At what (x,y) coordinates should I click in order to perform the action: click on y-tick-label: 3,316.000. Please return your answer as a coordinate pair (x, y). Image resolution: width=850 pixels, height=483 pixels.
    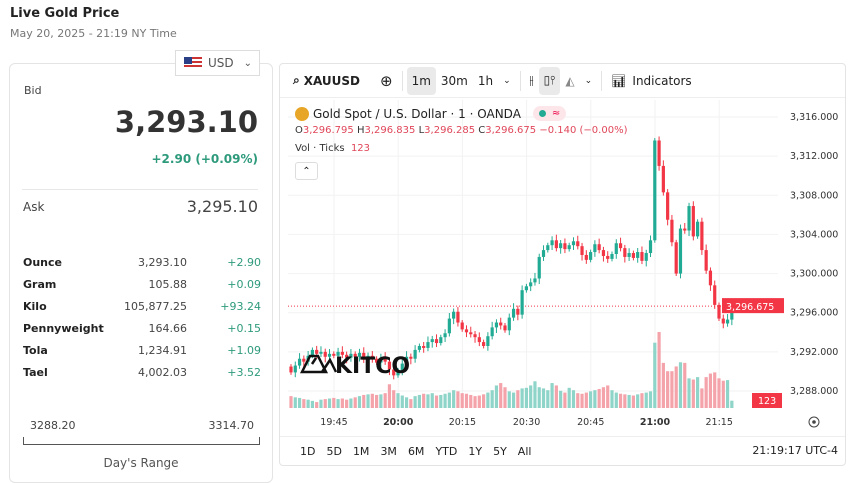
    Looking at the image, I should click on (814, 117).